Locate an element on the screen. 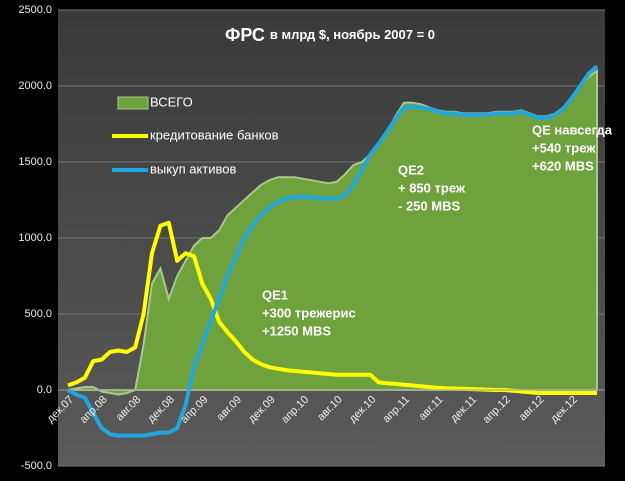 This screenshot has height=481, width=625. legend-swatch is located at coordinates (133, 103).